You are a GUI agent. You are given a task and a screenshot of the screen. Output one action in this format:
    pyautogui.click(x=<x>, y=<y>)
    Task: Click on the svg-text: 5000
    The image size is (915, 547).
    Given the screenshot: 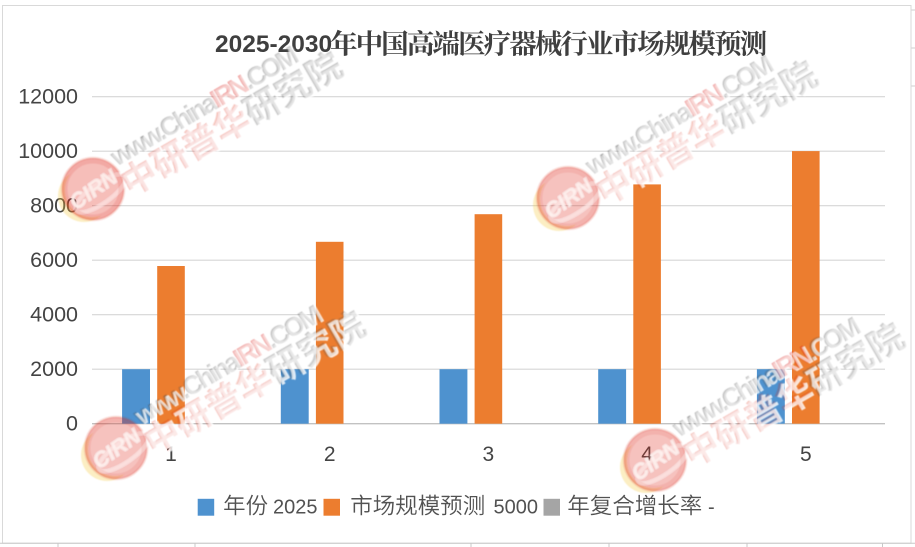 What is the action you would take?
    pyautogui.click(x=516, y=508)
    